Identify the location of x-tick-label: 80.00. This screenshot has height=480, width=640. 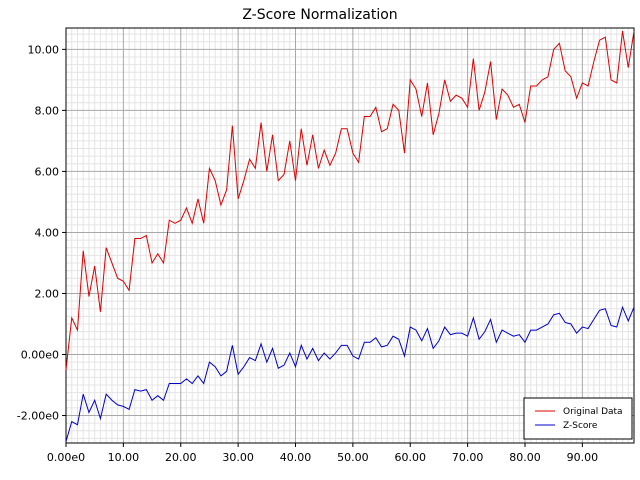
(525, 457).